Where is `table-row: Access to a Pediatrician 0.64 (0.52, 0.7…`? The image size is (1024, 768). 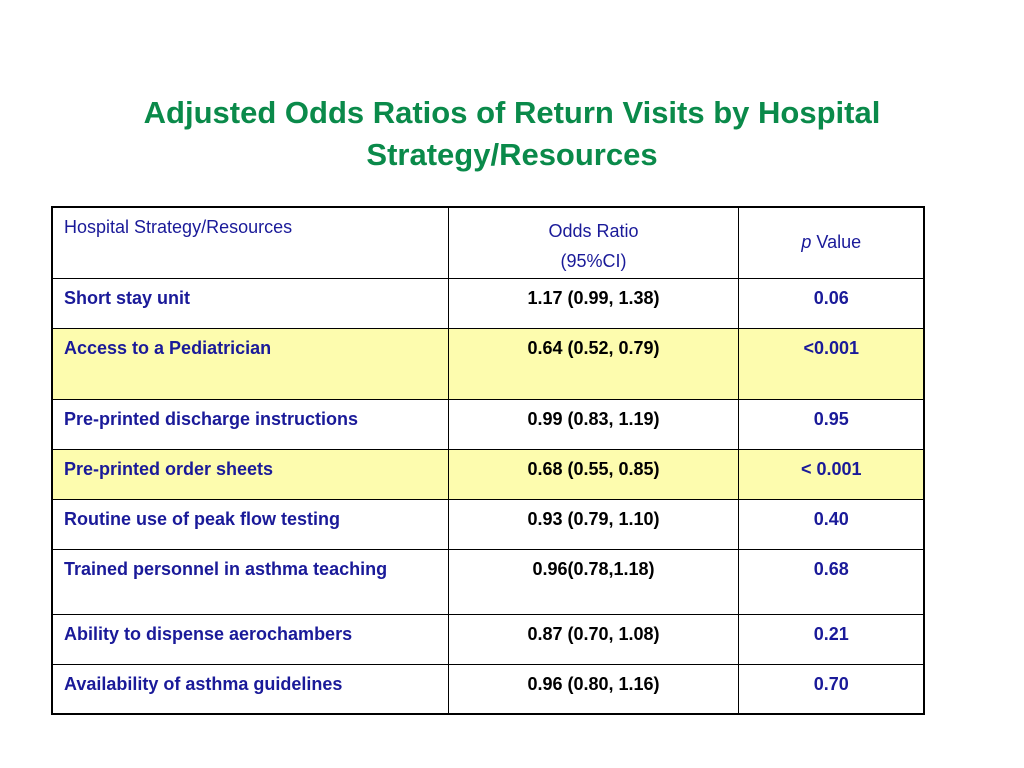
table-row: Access to a Pediatrician 0.64 (0.52, 0.7… is located at coordinates (488, 363).